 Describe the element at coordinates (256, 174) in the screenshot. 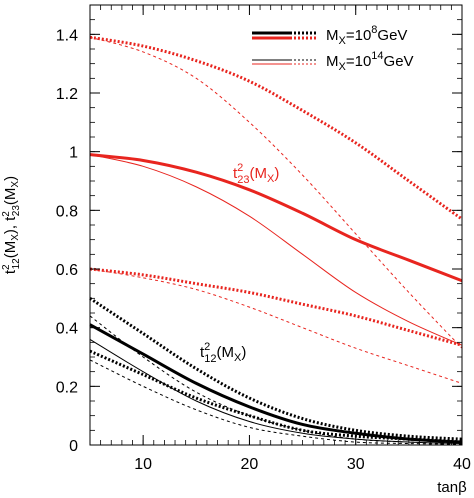

I see `annotation-t23: t2 23(MX)` at that location.